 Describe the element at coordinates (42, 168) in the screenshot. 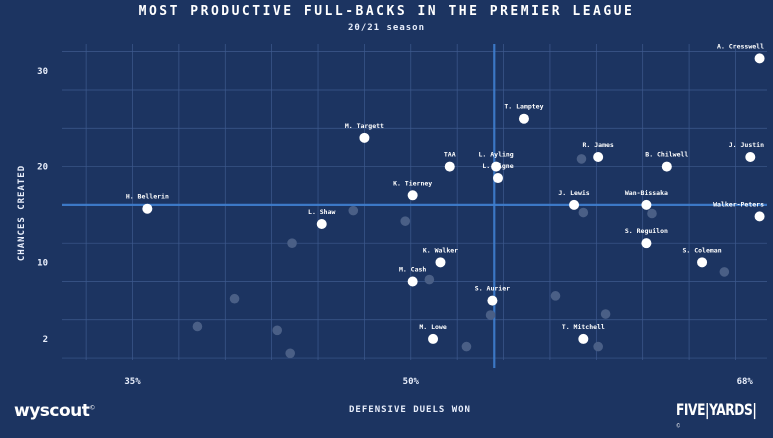

I see `y-tick-label: 20` at that location.